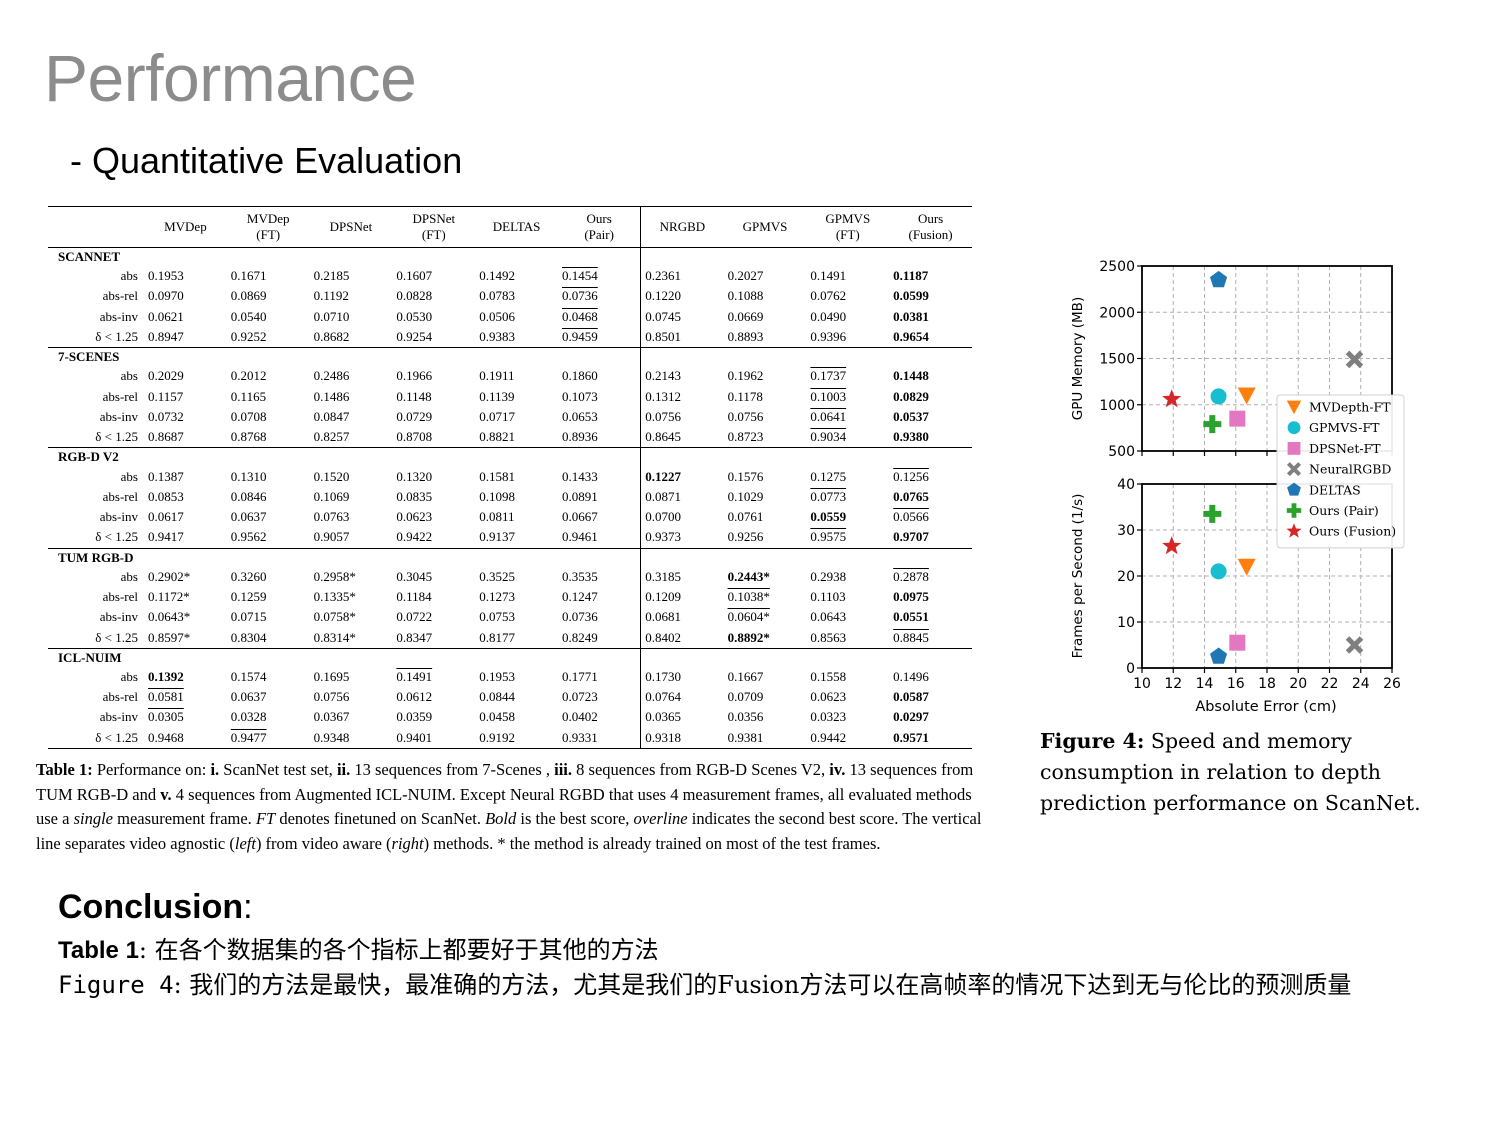  What do you see at coordinates (599, 637) in the screenshot?
I see `table-cell: 0.8249` at bounding box center [599, 637].